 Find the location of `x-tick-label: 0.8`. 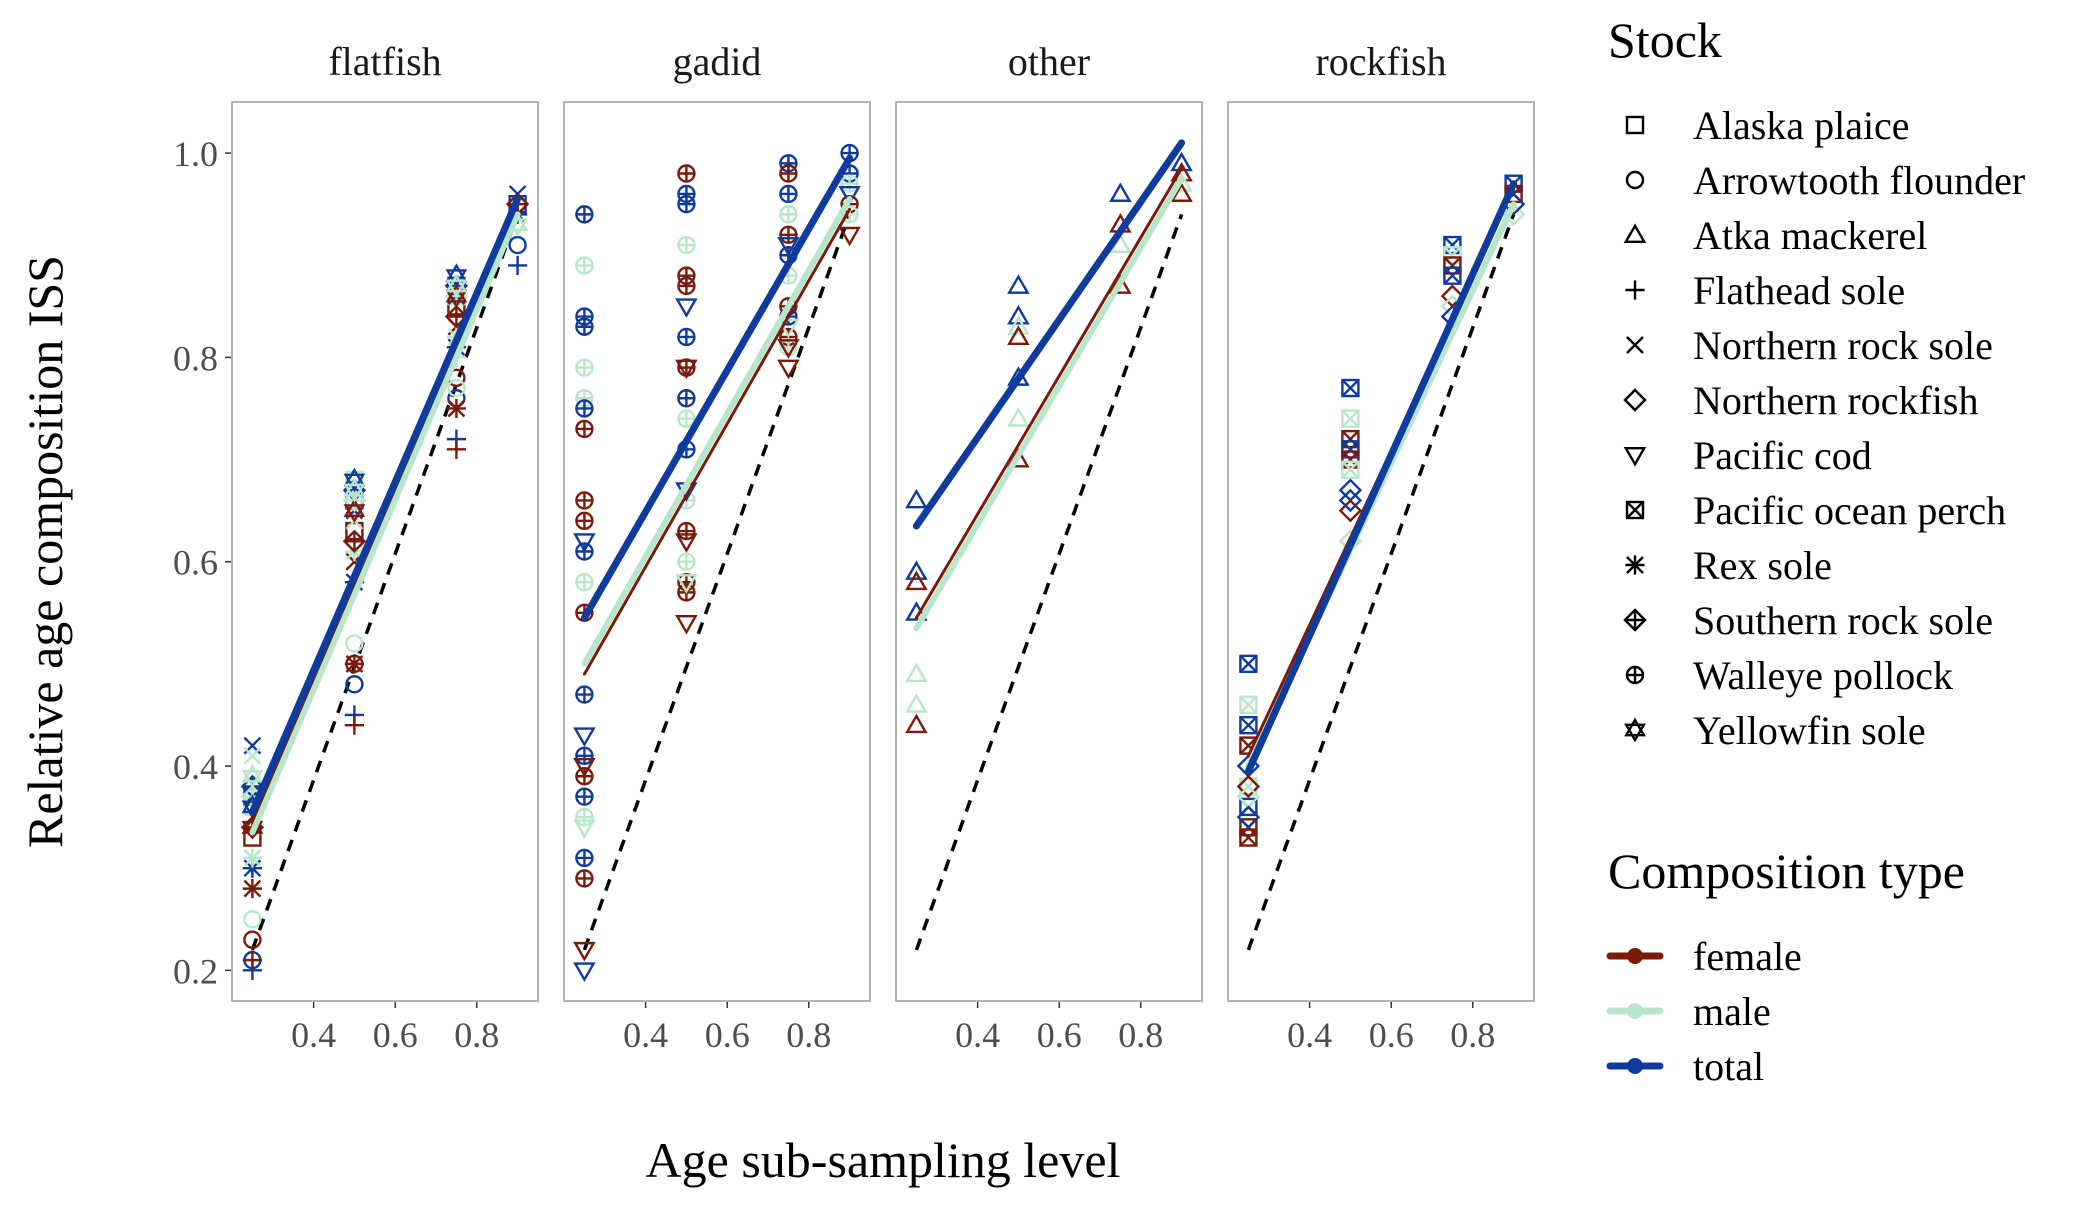

x-tick-label: 0.8 is located at coordinates (808, 1035).